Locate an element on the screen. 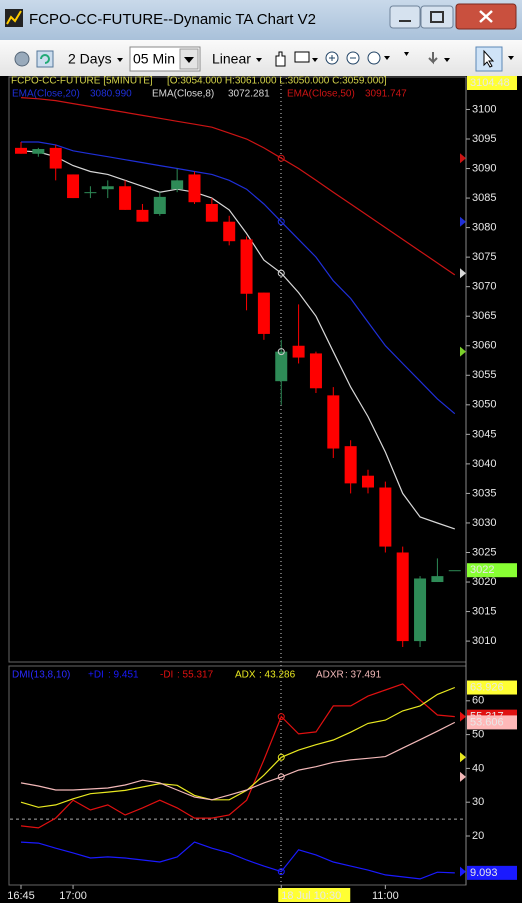  maximize-button is located at coordinates (437, 17).